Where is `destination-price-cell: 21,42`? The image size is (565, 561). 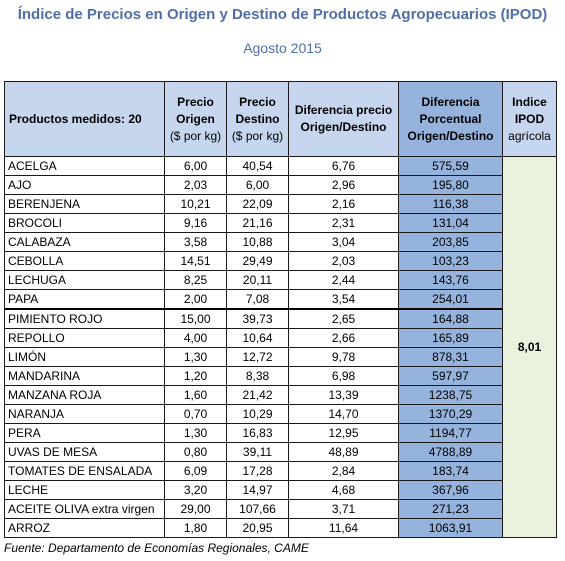
destination-price-cell: 21,42 is located at coordinates (257, 395).